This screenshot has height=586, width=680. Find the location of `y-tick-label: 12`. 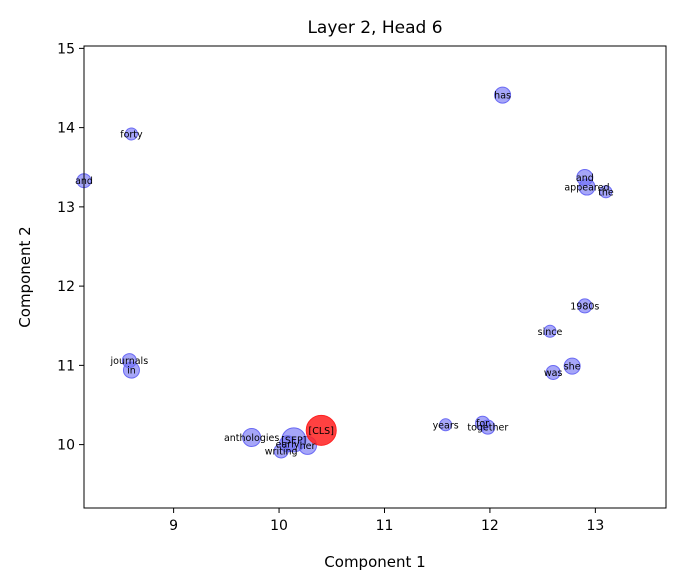

y-tick-label: 12 is located at coordinates (66, 287).